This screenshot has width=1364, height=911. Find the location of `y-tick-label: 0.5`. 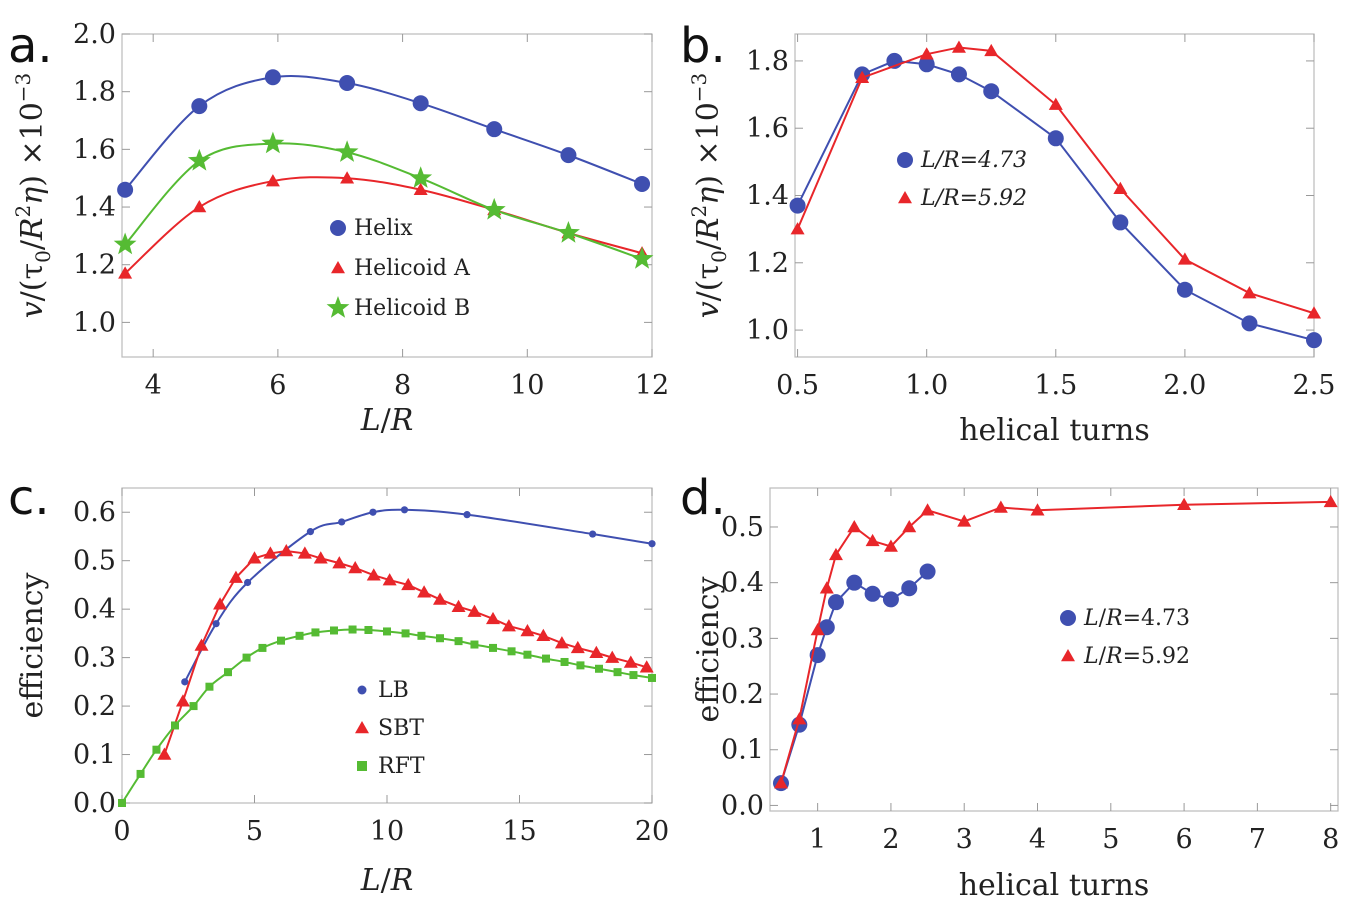

y-tick-label: 0.5 is located at coordinates (742, 527).